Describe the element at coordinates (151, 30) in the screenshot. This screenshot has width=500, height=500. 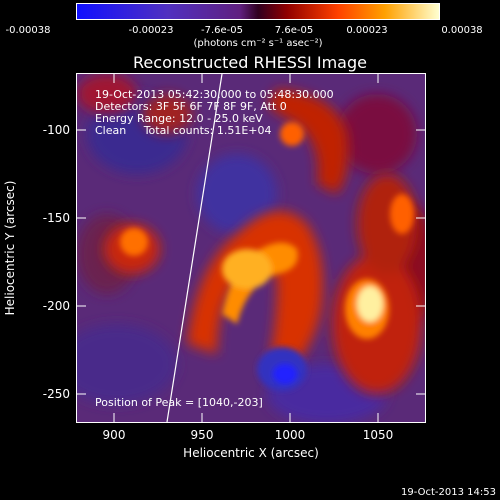
I see `colorbar-tick-label: -0.00023` at that location.